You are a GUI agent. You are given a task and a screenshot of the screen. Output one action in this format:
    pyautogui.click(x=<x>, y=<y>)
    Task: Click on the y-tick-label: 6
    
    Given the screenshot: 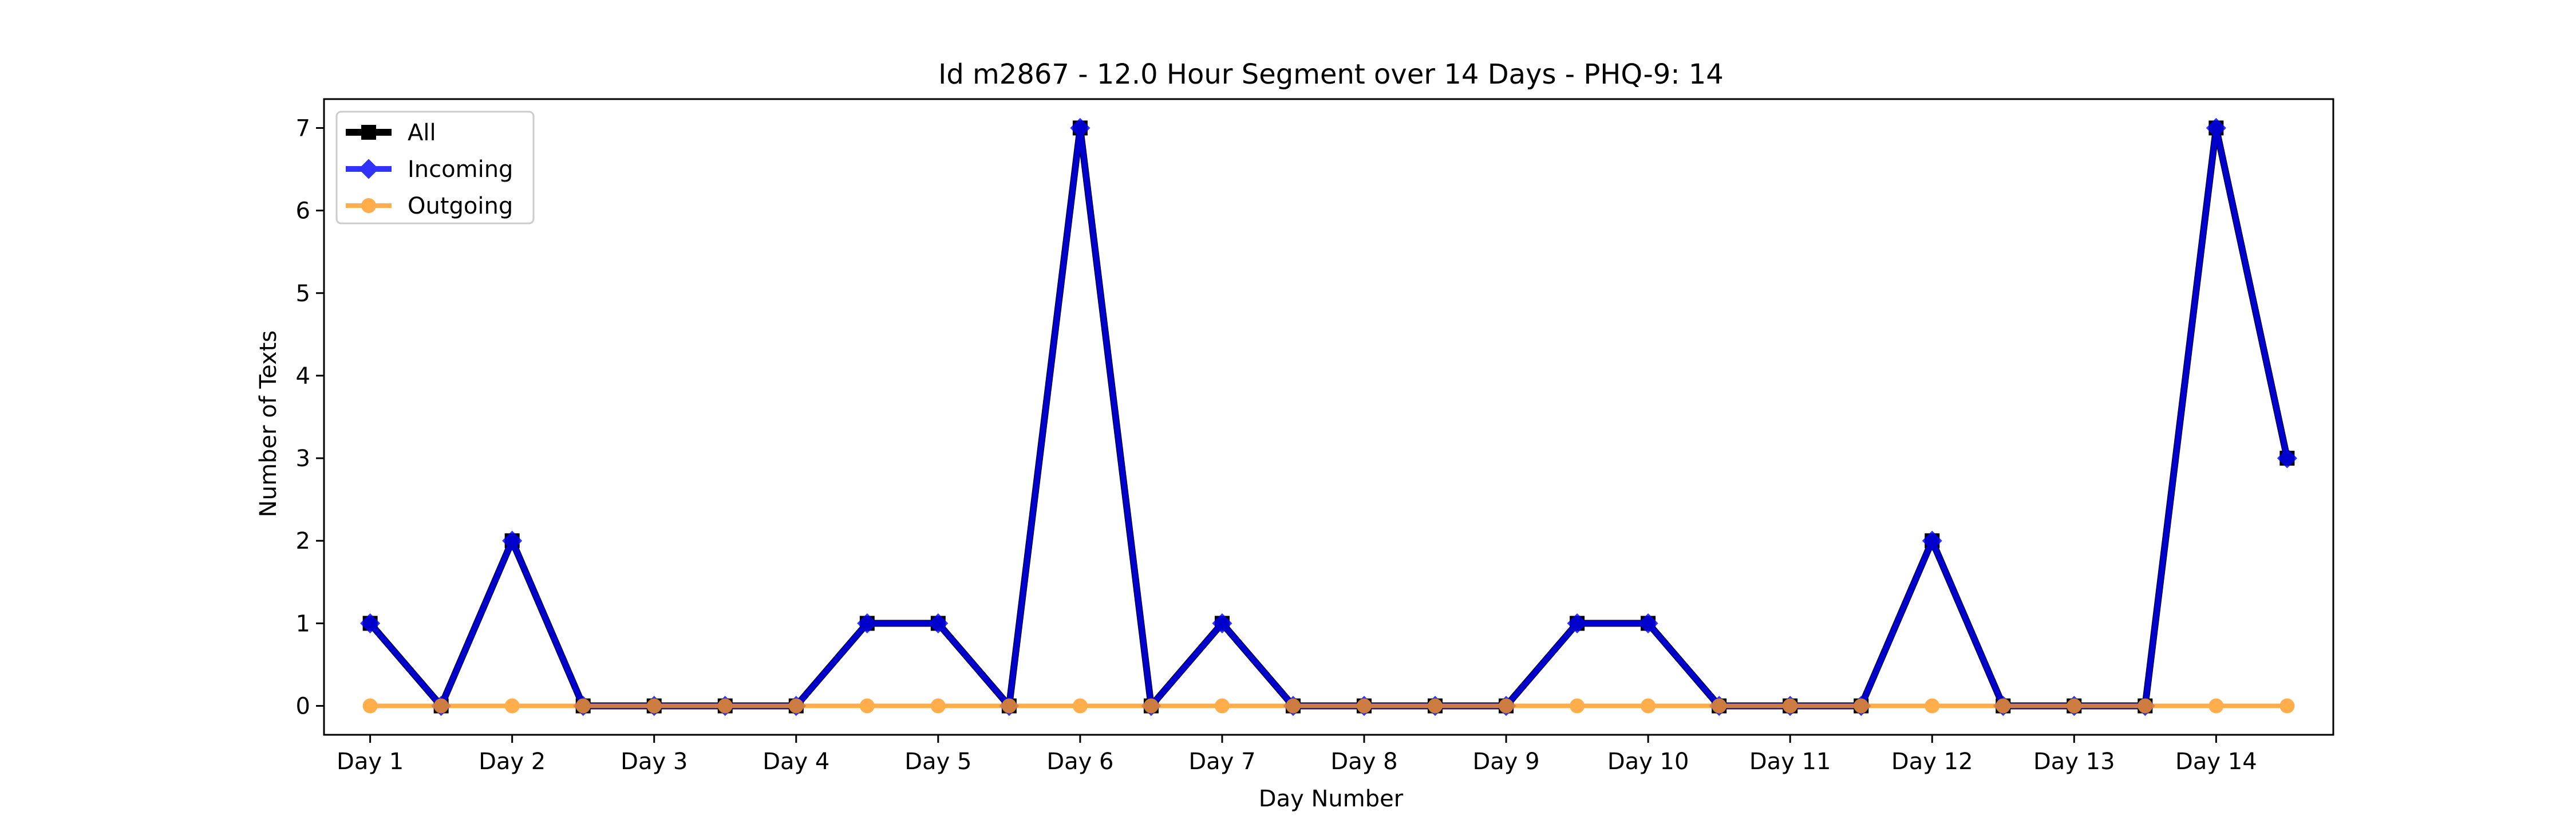 What is the action you would take?
    pyautogui.click(x=303, y=212)
    